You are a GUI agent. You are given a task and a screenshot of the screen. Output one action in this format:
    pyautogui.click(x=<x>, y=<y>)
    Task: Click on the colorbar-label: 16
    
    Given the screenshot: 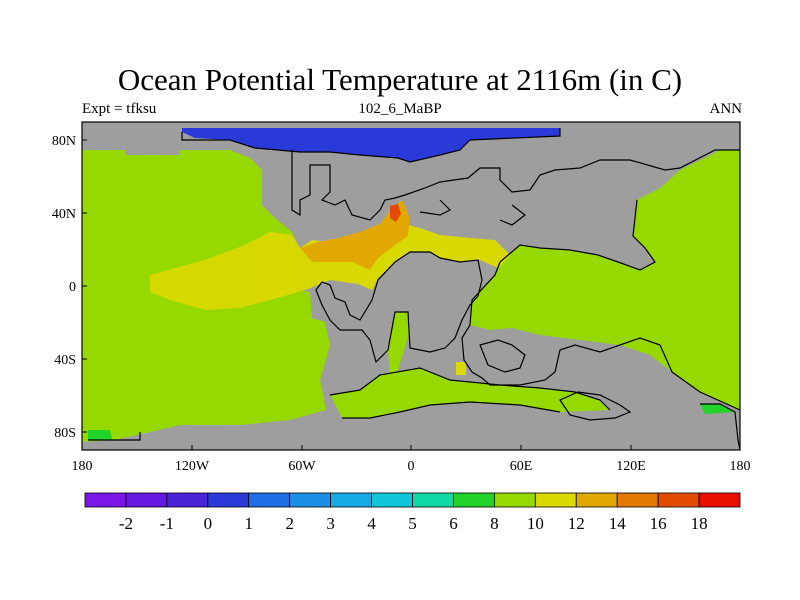 What is the action you would take?
    pyautogui.click(x=658, y=523)
    